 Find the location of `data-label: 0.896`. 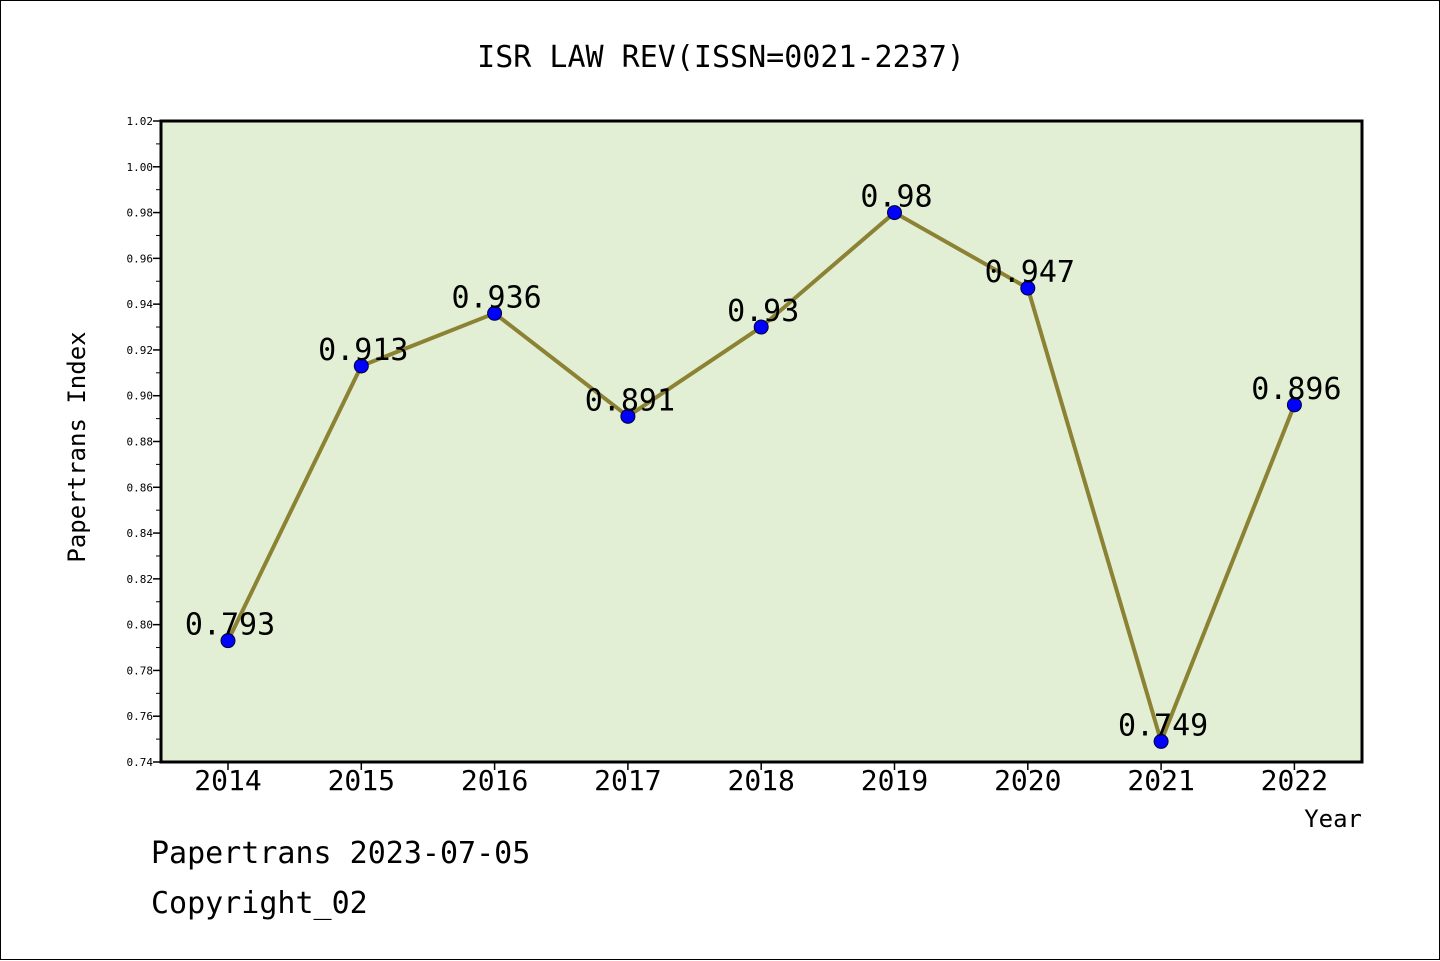

data-label: 0.896 is located at coordinates (1296, 389).